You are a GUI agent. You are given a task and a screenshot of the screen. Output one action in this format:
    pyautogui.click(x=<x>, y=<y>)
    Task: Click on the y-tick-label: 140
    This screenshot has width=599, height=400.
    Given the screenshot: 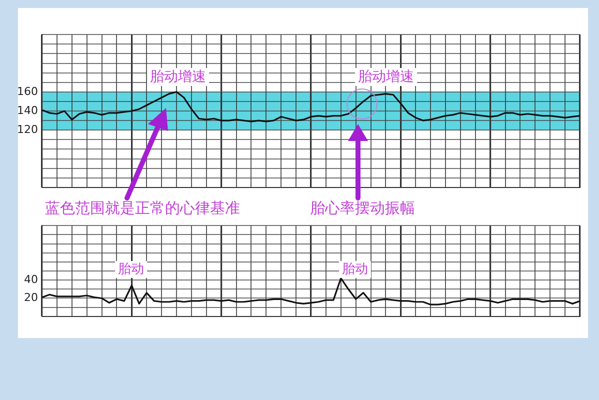 What is the action you would take?
    pyautogui.click(x=27, y=110)
    